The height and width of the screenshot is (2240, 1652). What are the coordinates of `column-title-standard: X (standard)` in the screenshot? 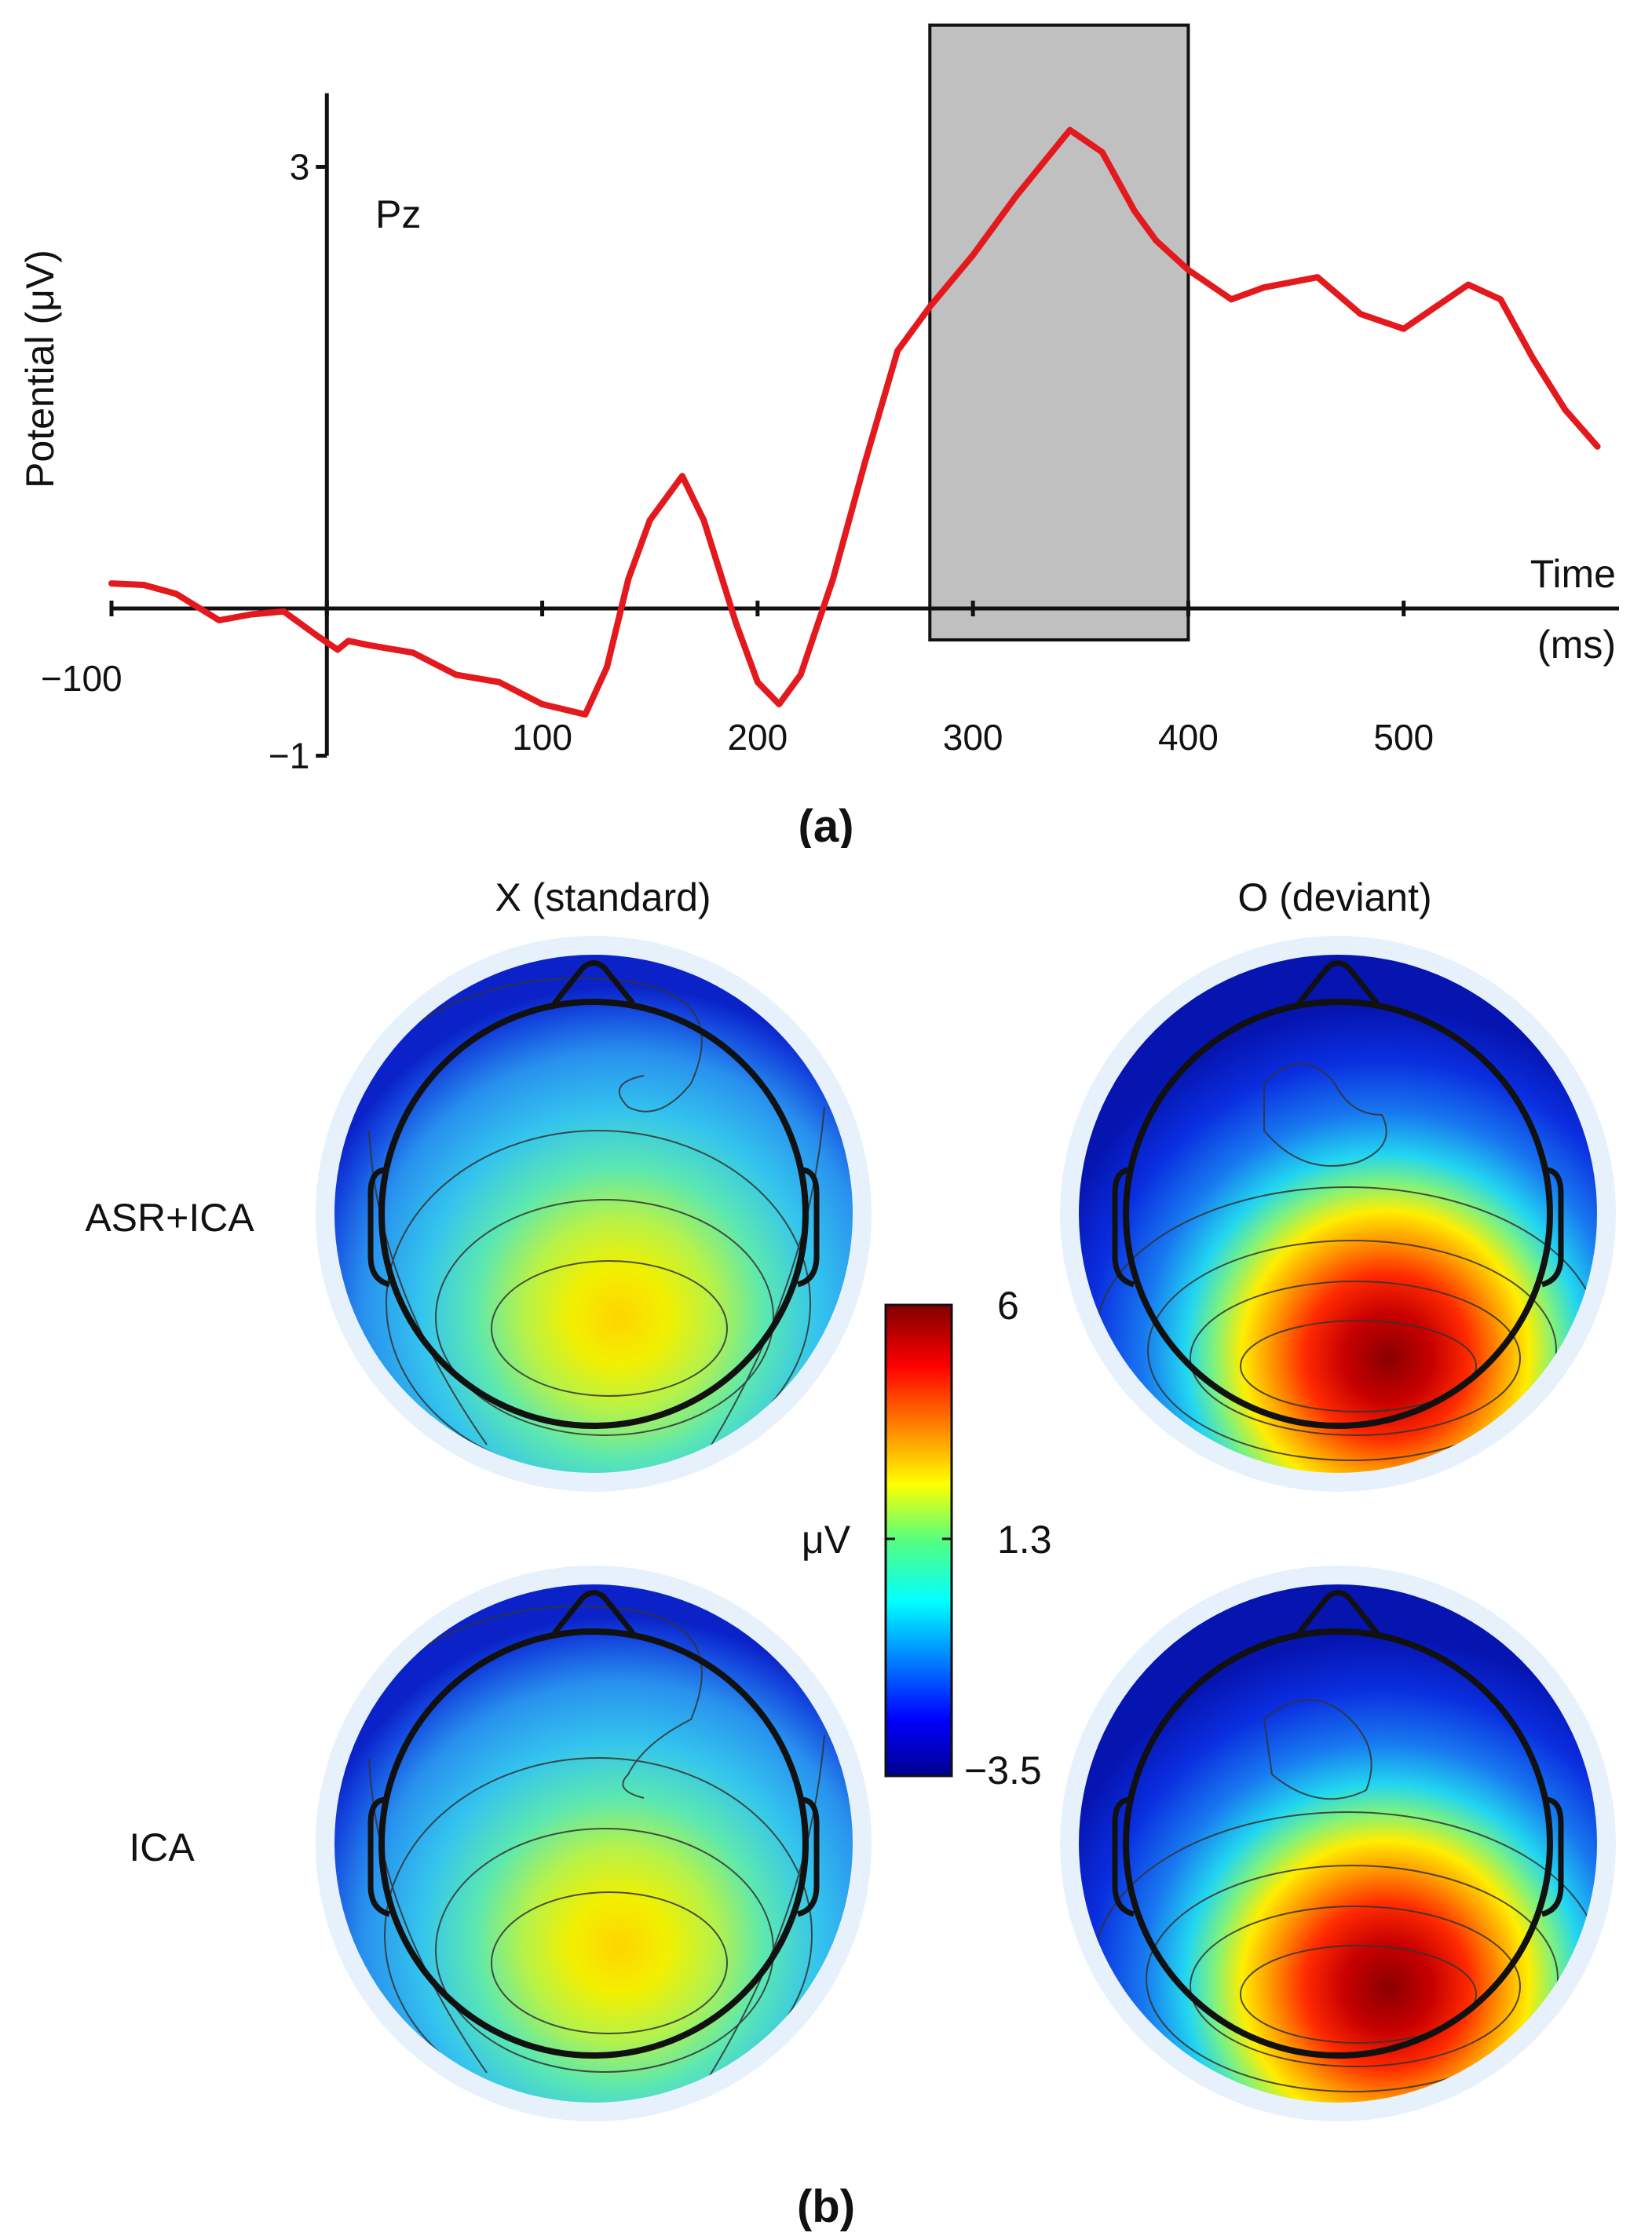 It's located at (603, 897).